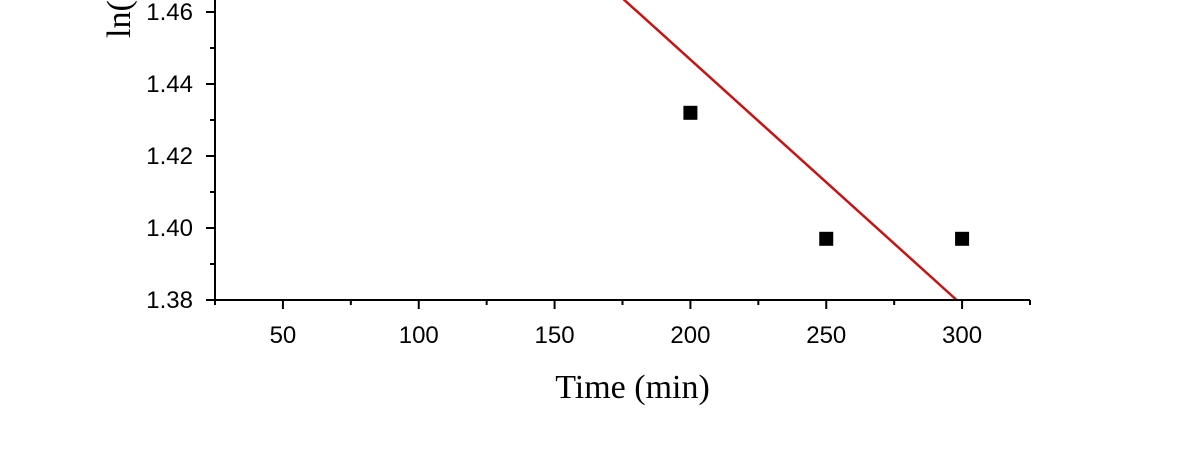  I want to click on y-axis-title: ln(, so click(119, 19).